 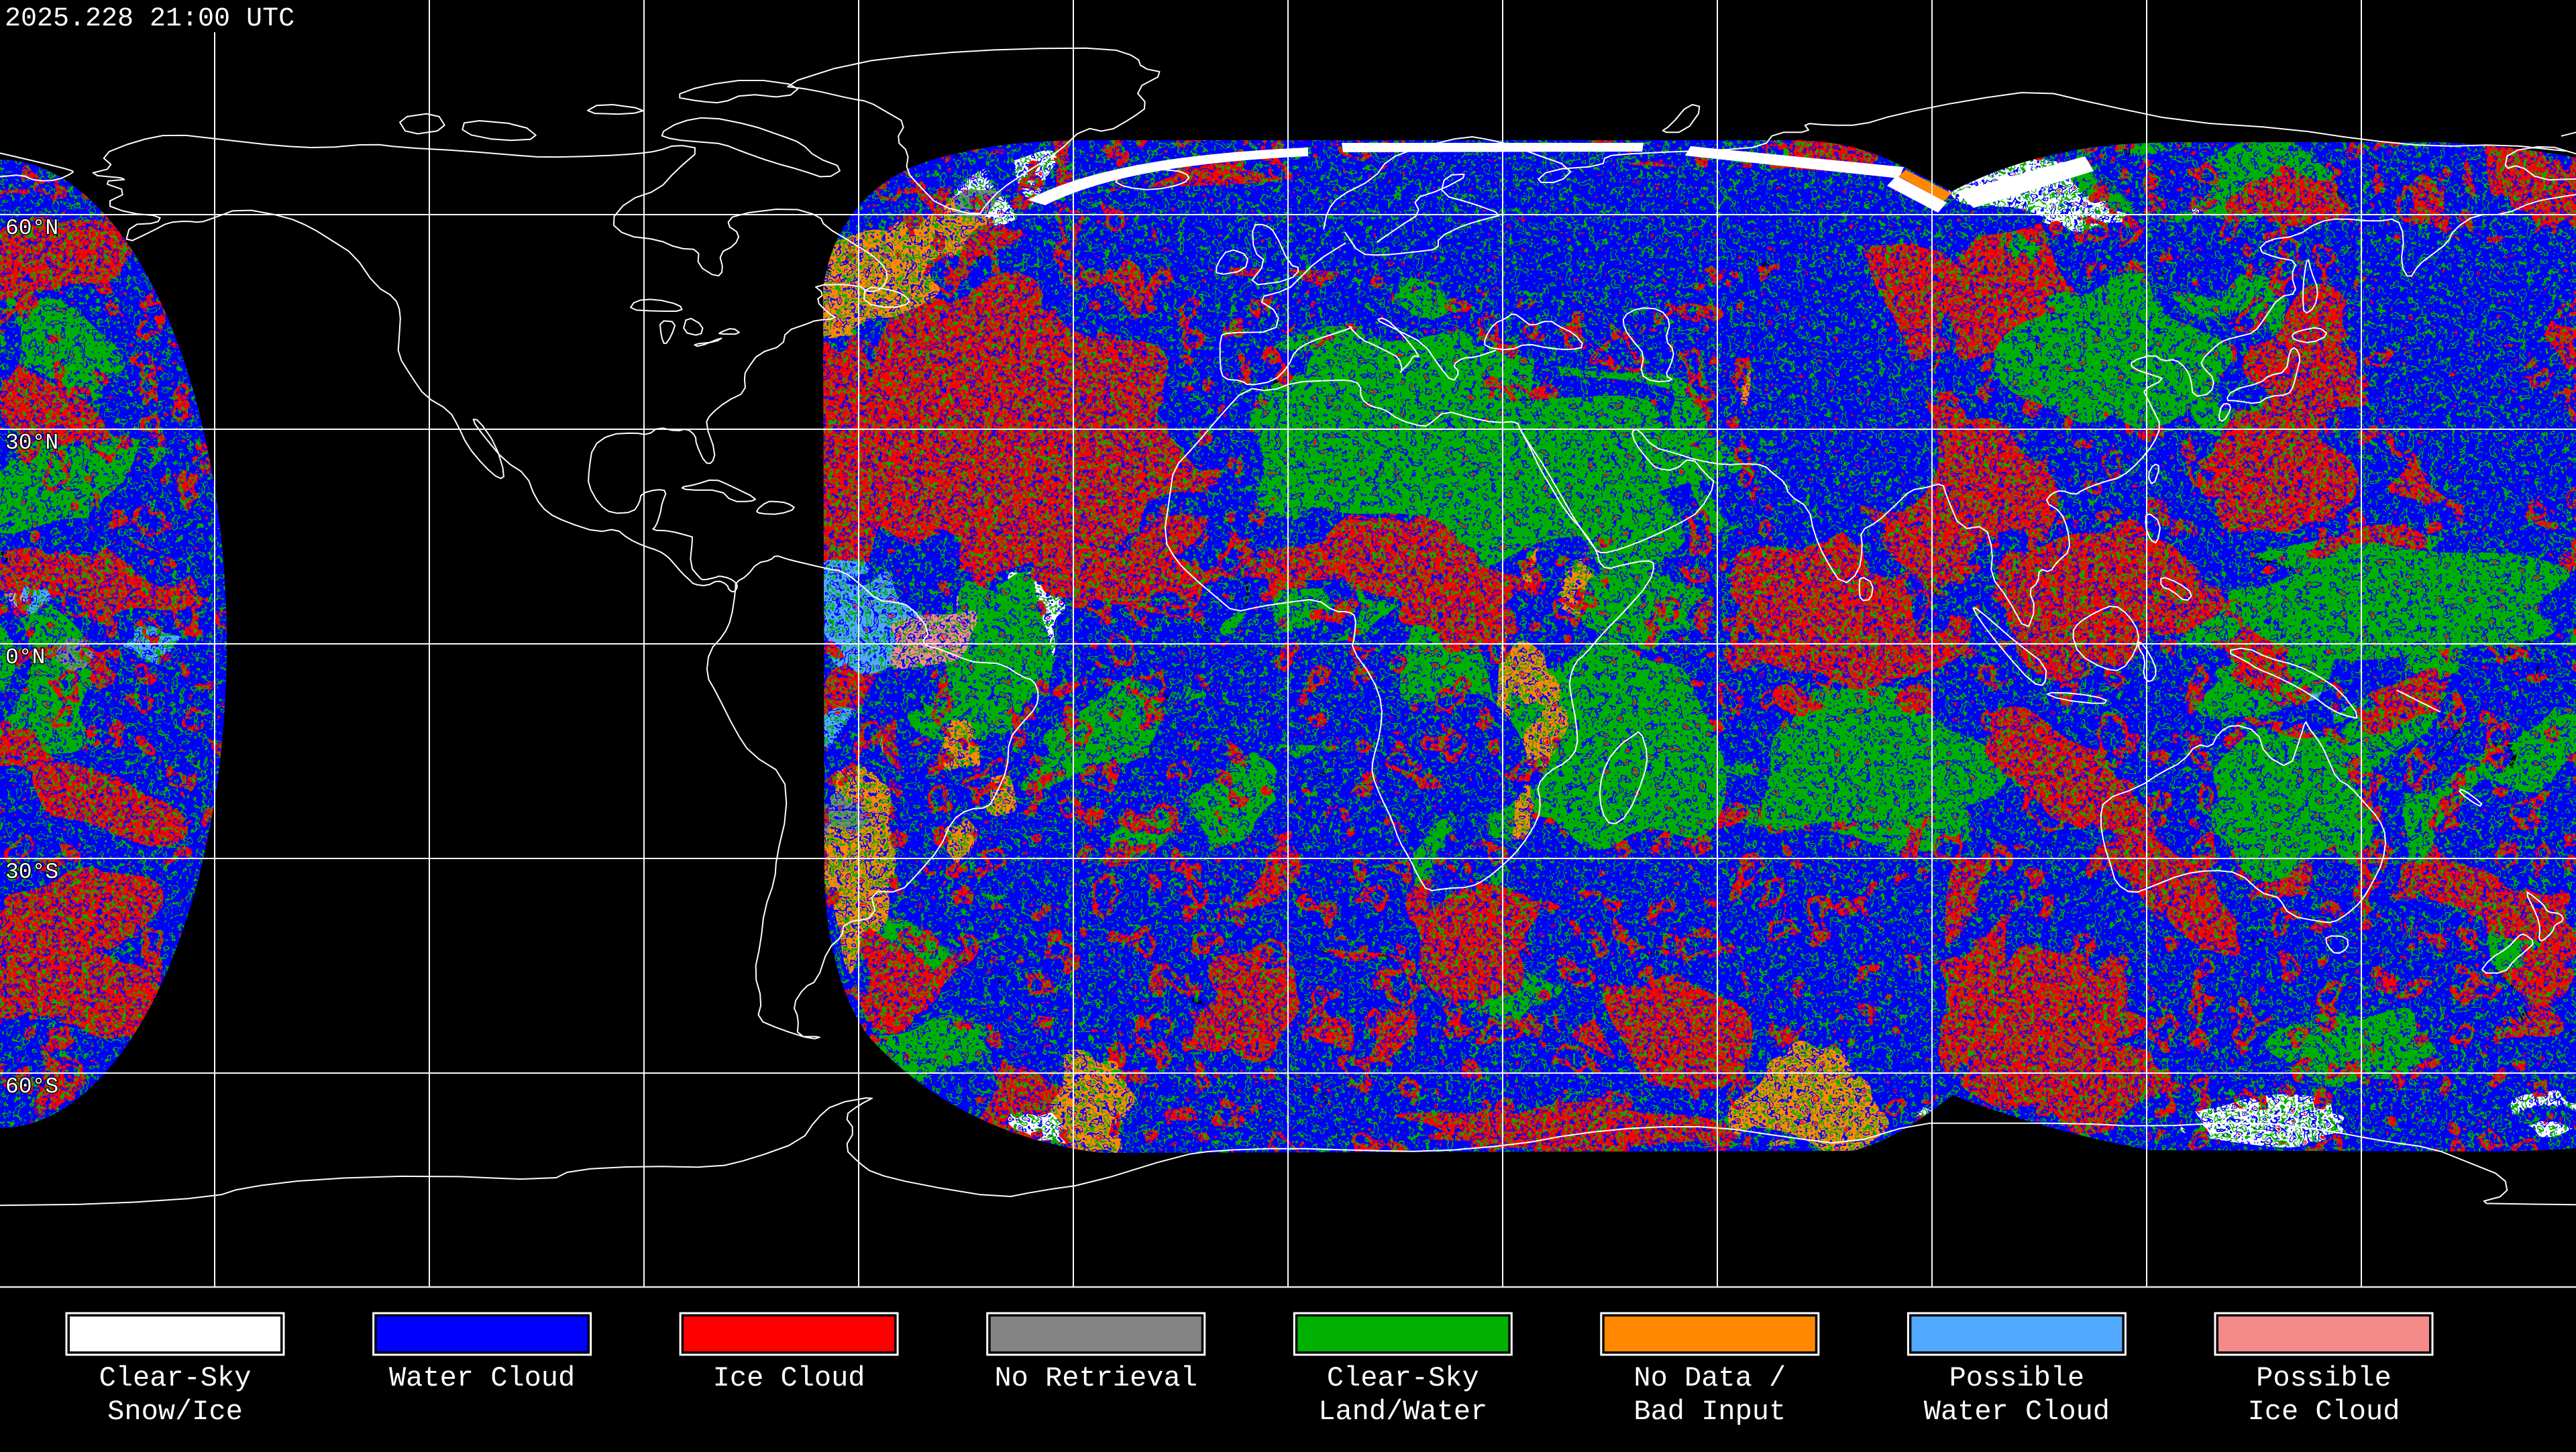 What do you see at coordinates (1709, 1378) in the screenshot?
I see `svg-text: No Data /` at bounding box center [1709, 1378].